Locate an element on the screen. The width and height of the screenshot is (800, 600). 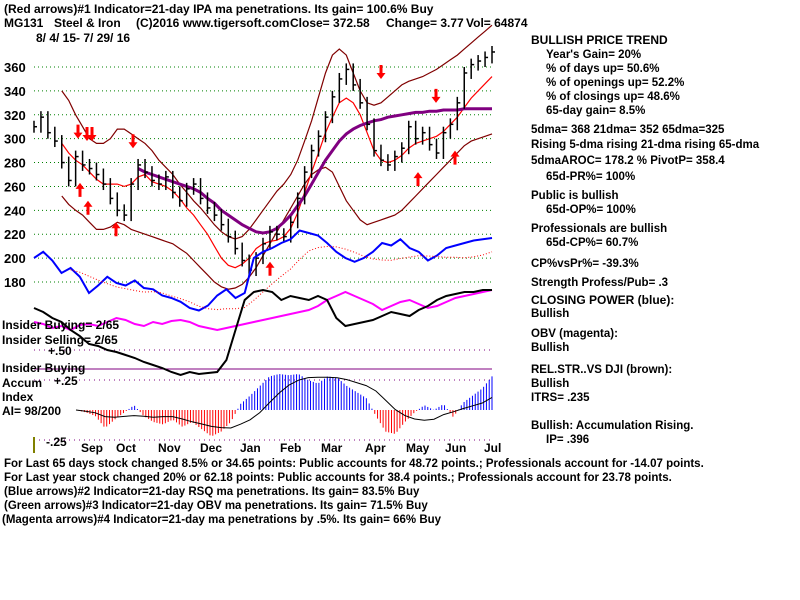
insider-buying-count: Insider Buying= 2/65 is located at coordinates (61, 325).